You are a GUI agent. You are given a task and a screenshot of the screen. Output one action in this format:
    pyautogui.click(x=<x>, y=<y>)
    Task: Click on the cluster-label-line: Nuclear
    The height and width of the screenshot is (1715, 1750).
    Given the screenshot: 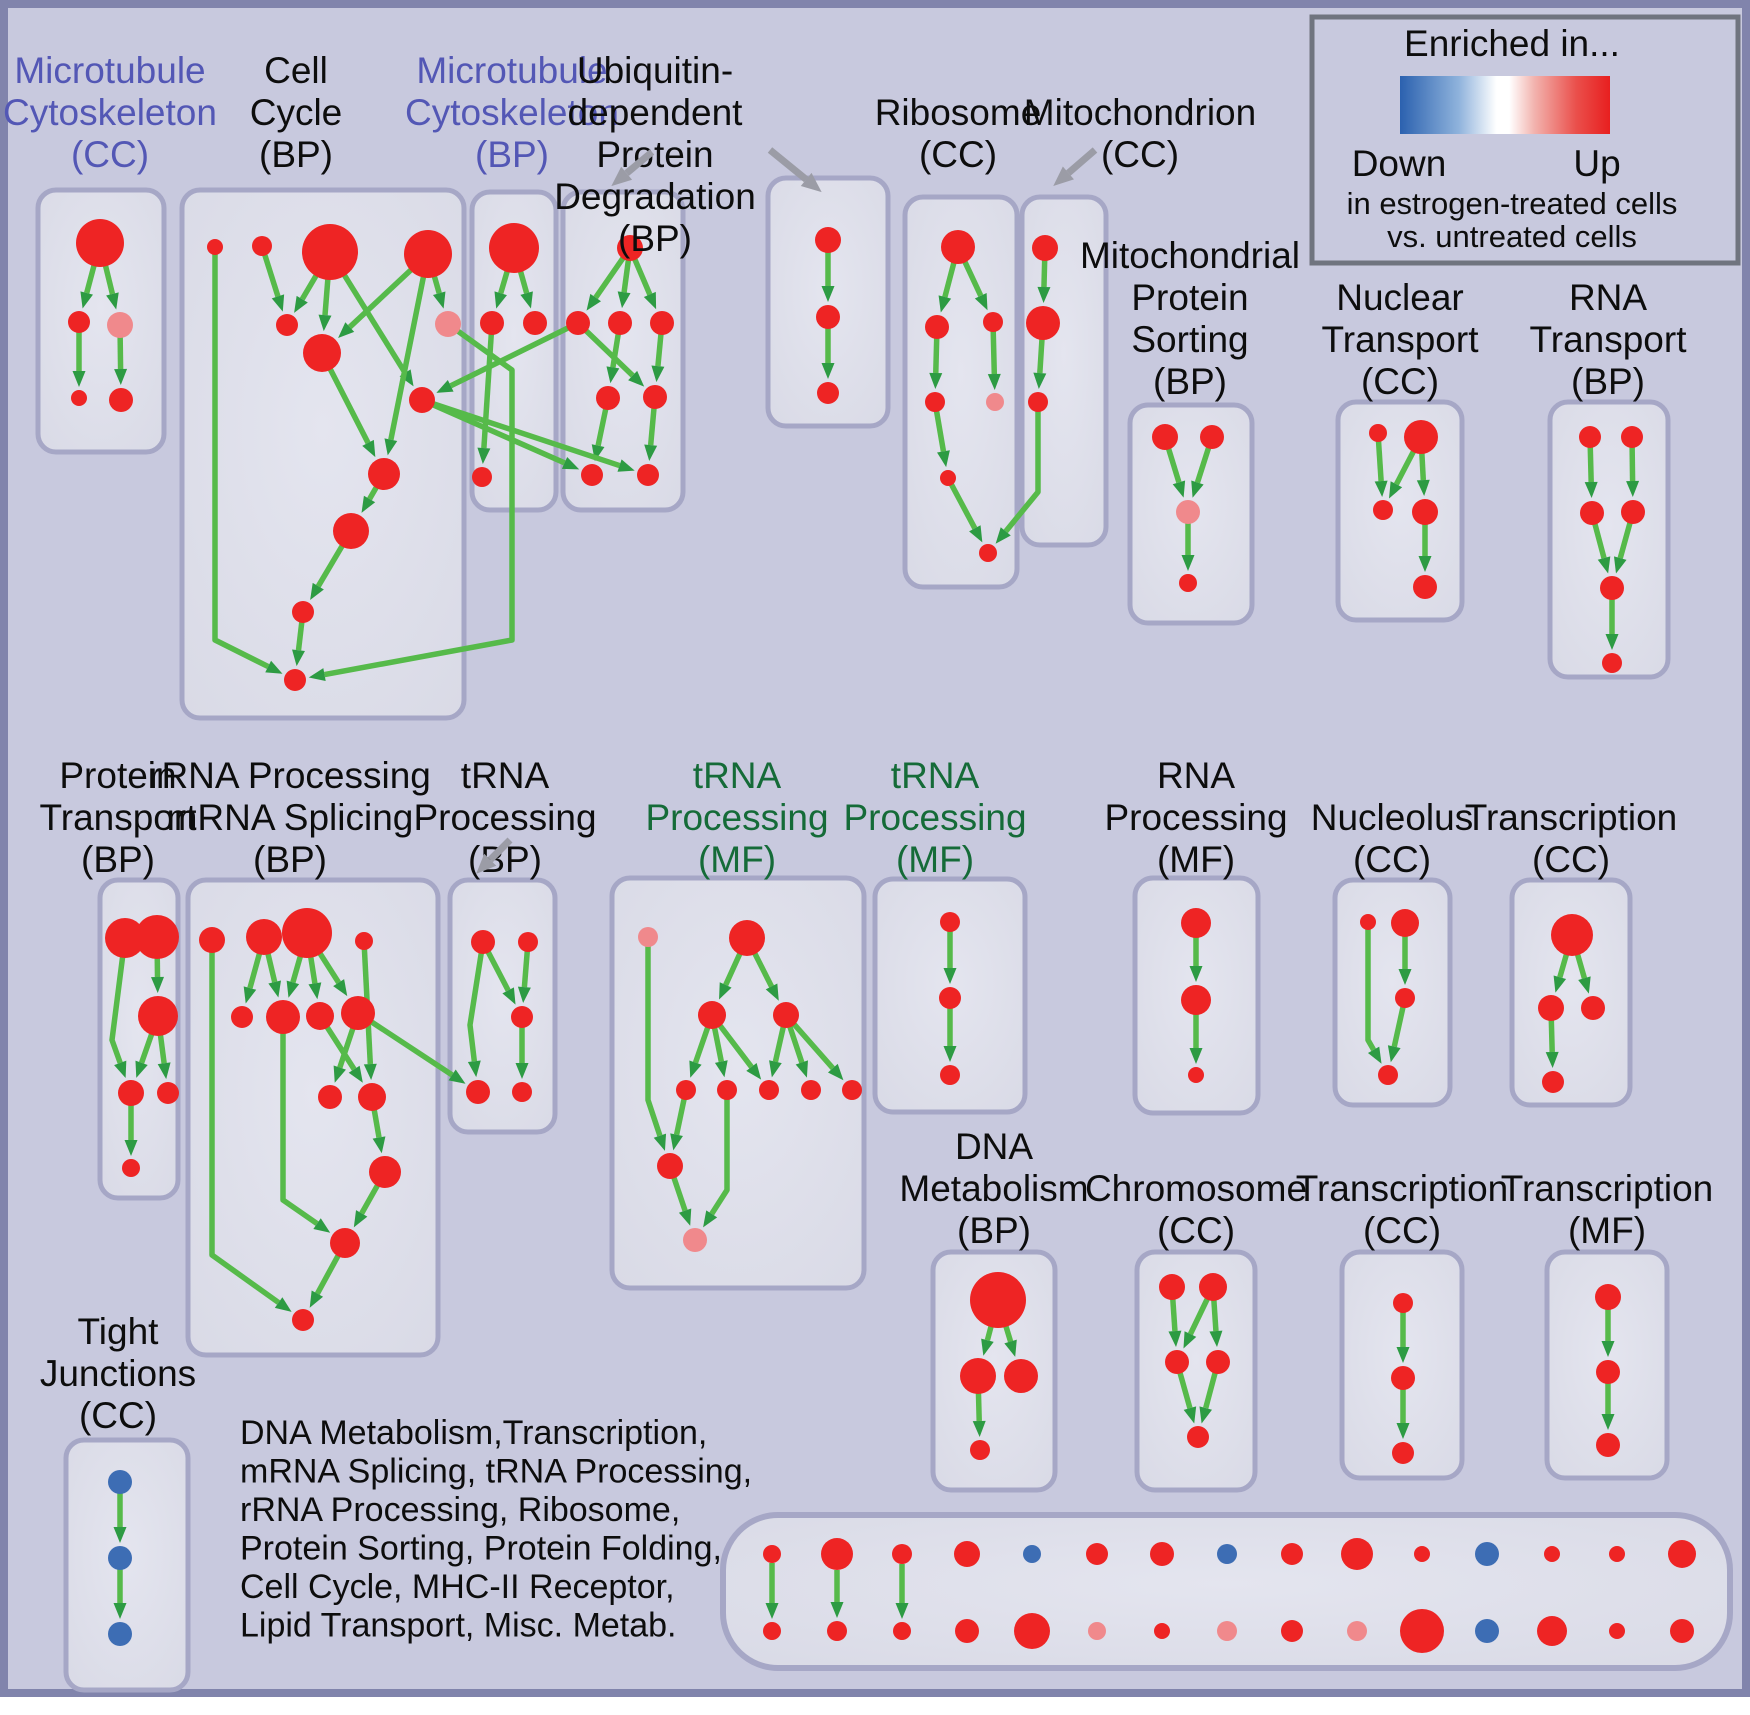 What is the action you would take?
    pyautogui.click(x=1400, y=297)
    